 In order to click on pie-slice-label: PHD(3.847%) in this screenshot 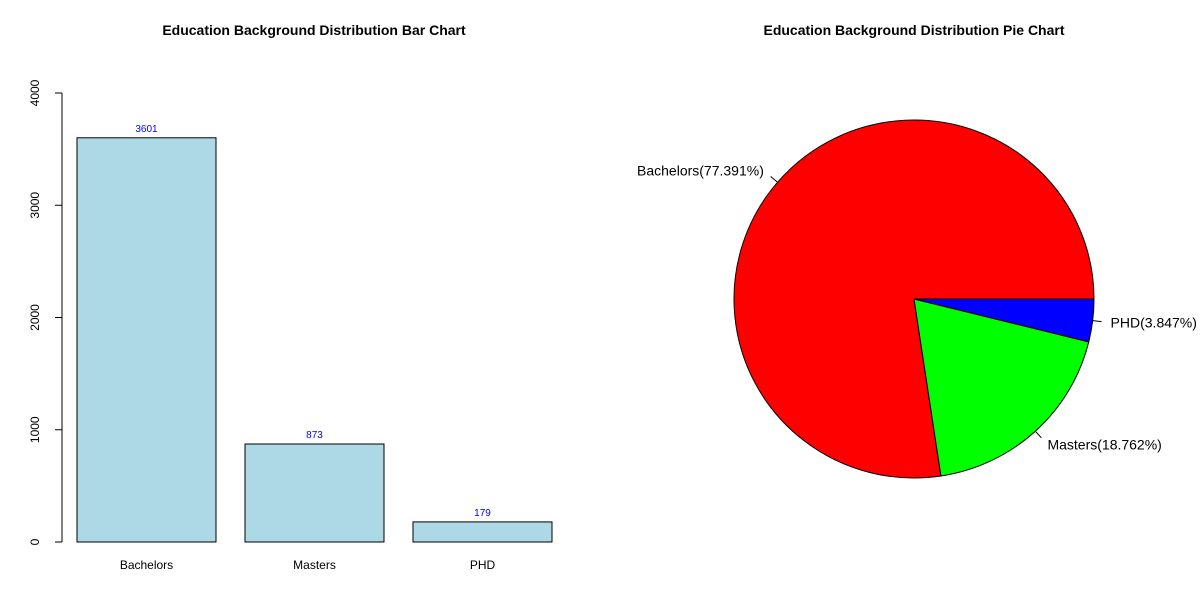, I will do `click(1154, 323)`.